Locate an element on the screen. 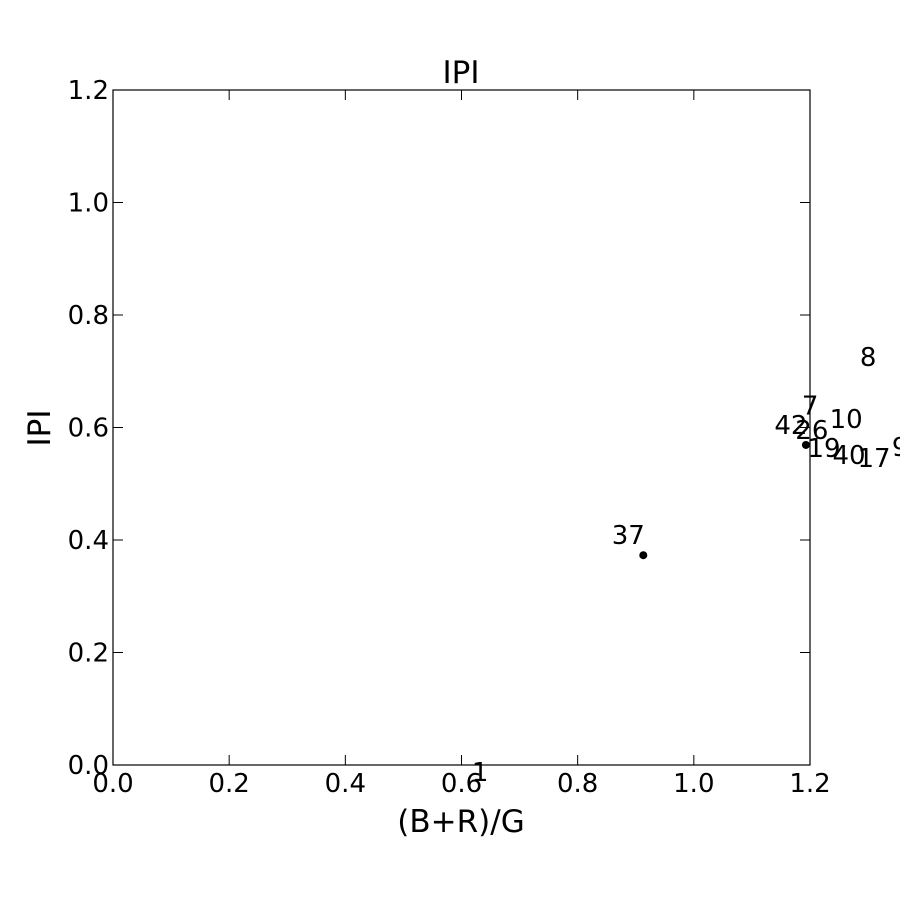  point-label: 26 is located at coordinates (811, 431).